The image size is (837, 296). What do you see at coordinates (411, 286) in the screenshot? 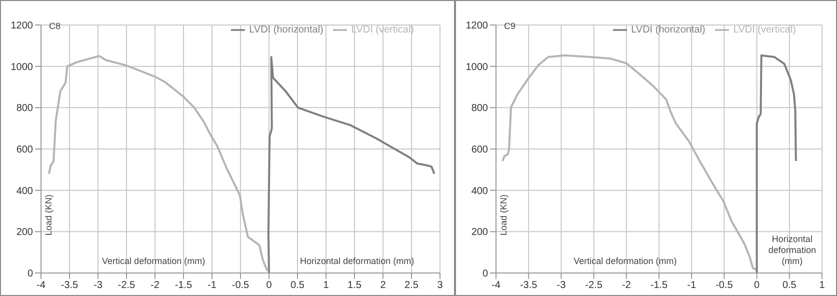
I see `x-tick-label: 2.5` at bounding box center [411, 286].